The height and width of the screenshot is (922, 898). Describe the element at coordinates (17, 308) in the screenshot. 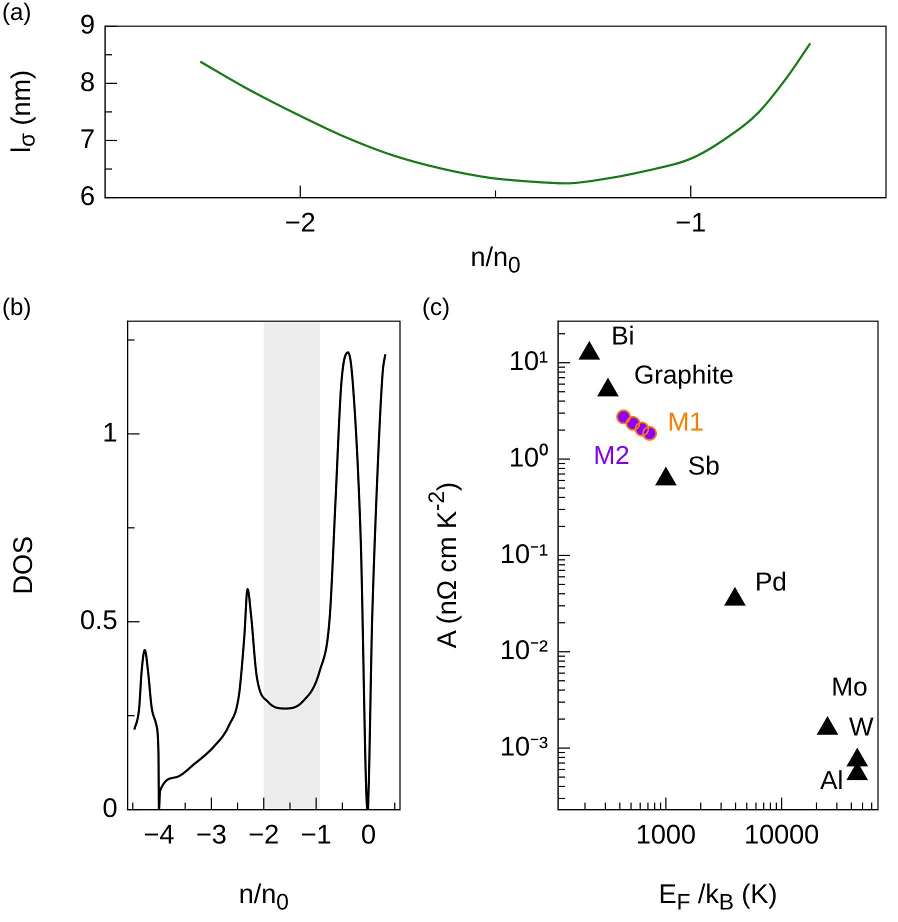

I see `chart-title: (b)` at that location.